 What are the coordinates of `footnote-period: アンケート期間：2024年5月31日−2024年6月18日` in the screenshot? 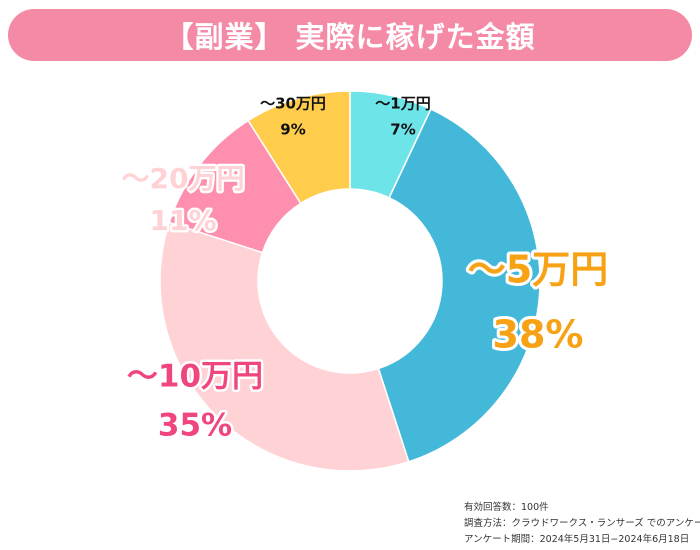 It's located at (577, 539).